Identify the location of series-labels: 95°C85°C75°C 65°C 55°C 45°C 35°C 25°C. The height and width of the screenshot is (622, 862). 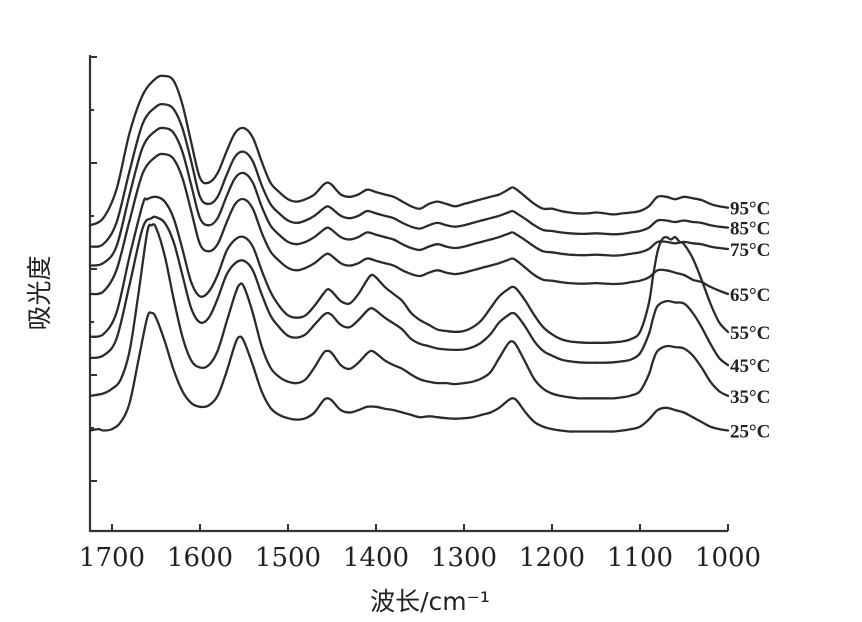
(750, 321).